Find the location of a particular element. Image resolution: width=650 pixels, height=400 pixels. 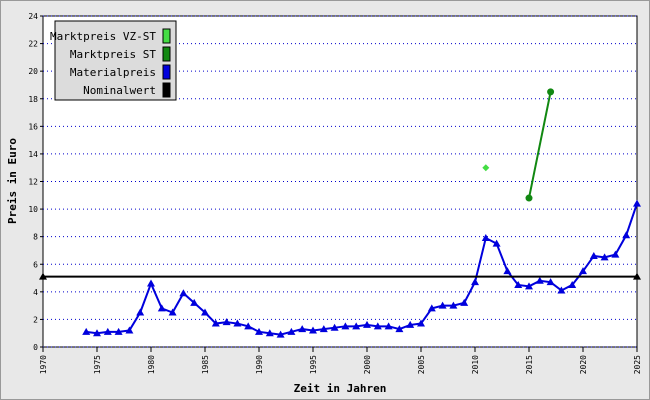

legend-box is located at coordinates (115, 60).